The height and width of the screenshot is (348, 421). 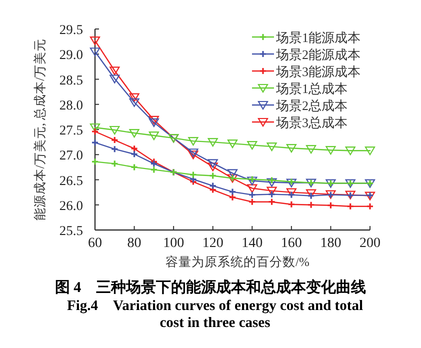 What do you see at coordinates (311, 122) in the screenshot?
I see `legend-label: 场景3总成本` at bounding box center [311, 122].